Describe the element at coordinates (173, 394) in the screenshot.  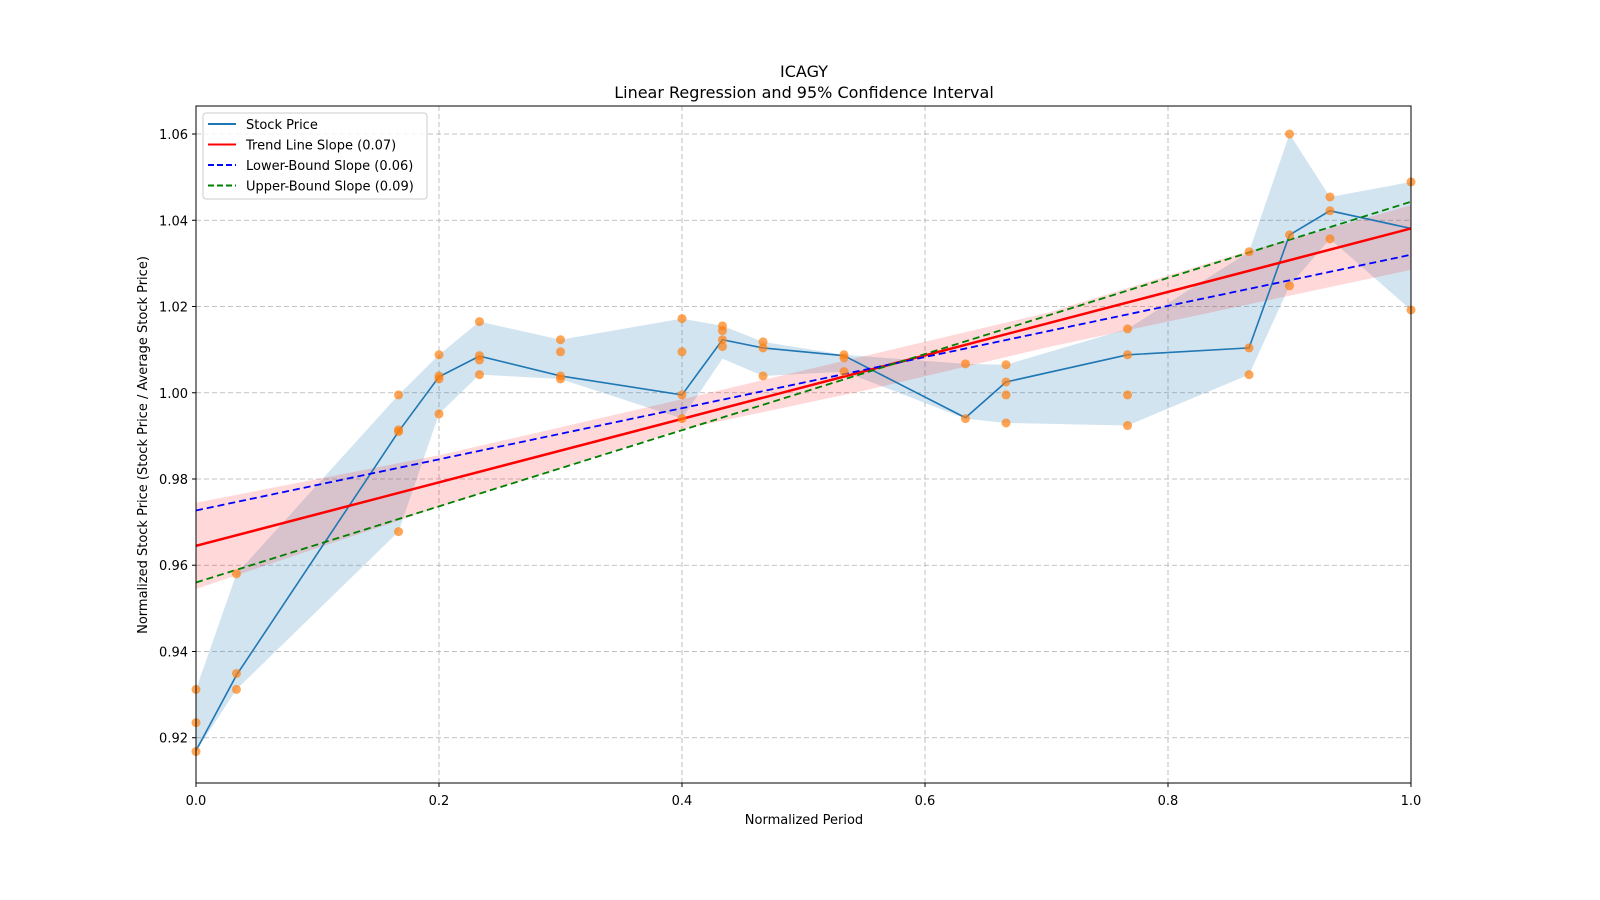
I see `y-tick-label: 1.00` at that location.